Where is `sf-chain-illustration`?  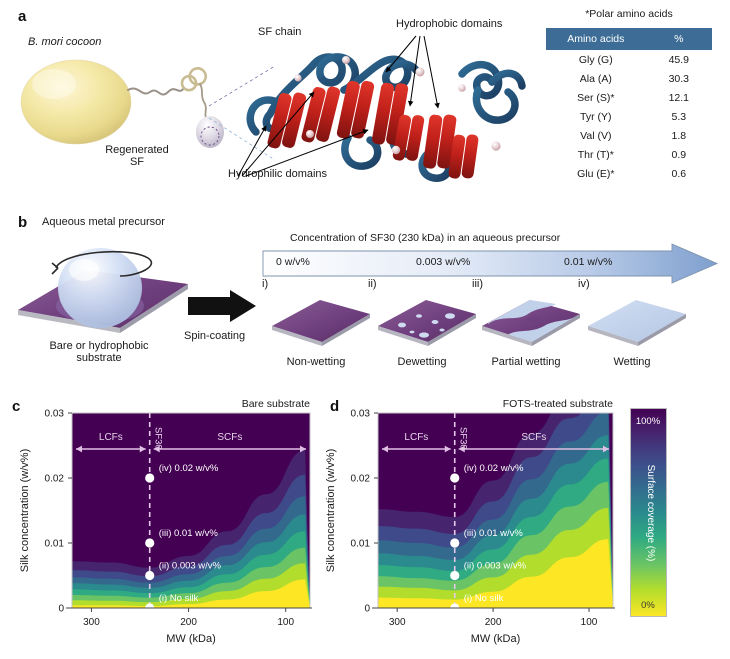 sf-chain-illustration is located at coordinates (386, 117).